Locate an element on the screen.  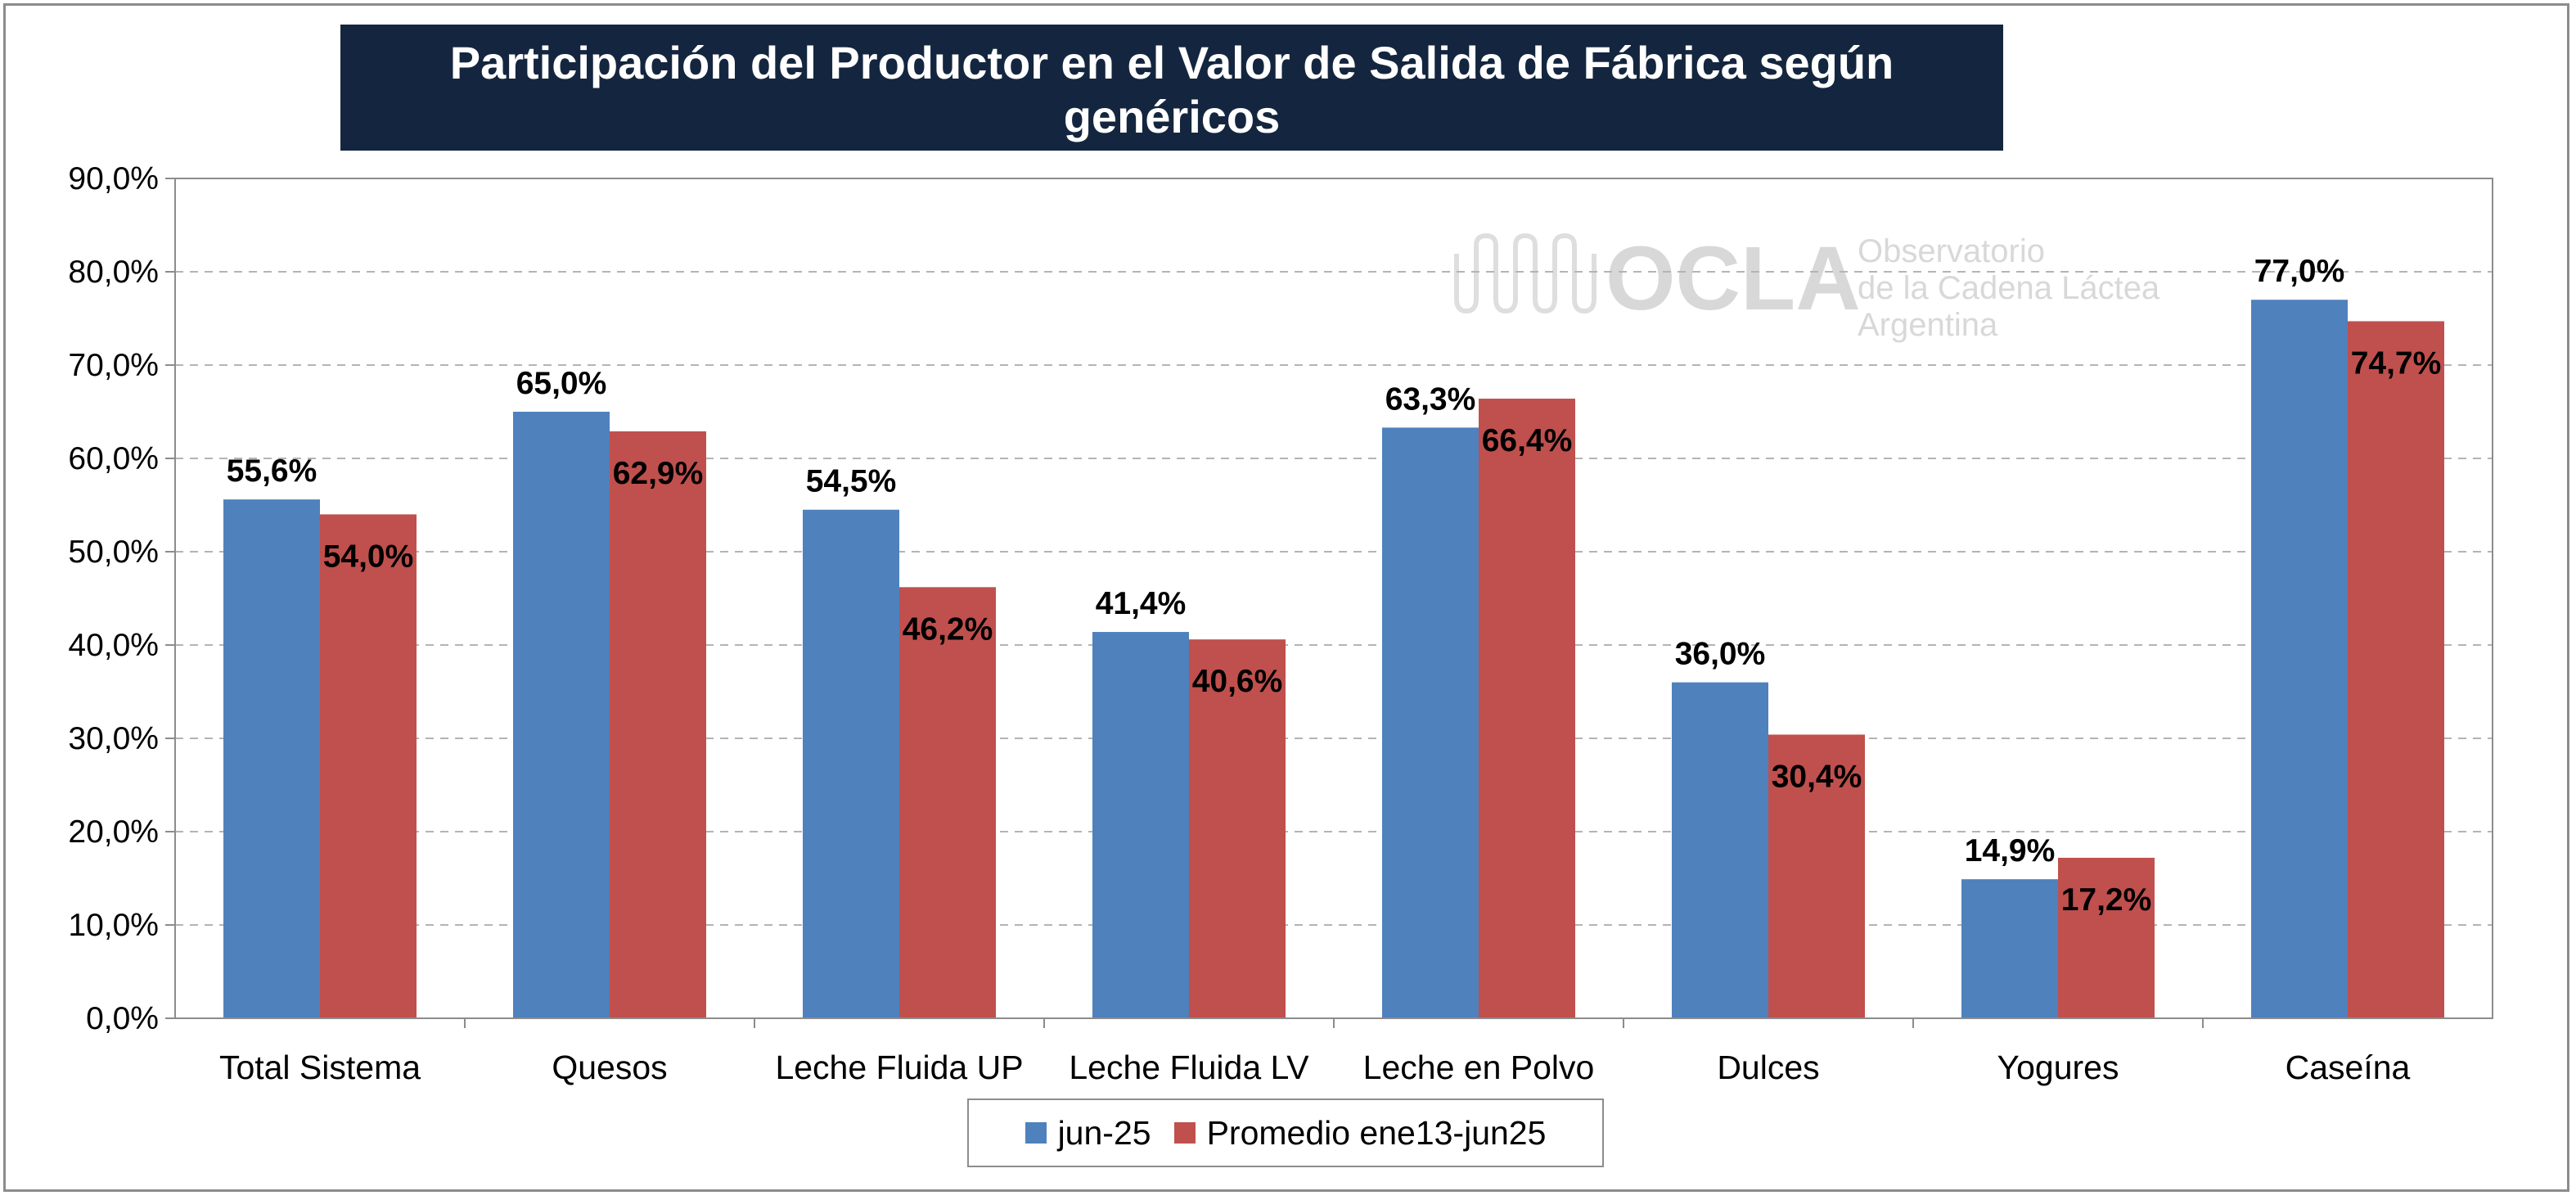
y-tick-label: 40,0% is located at coordinates (113, 645).